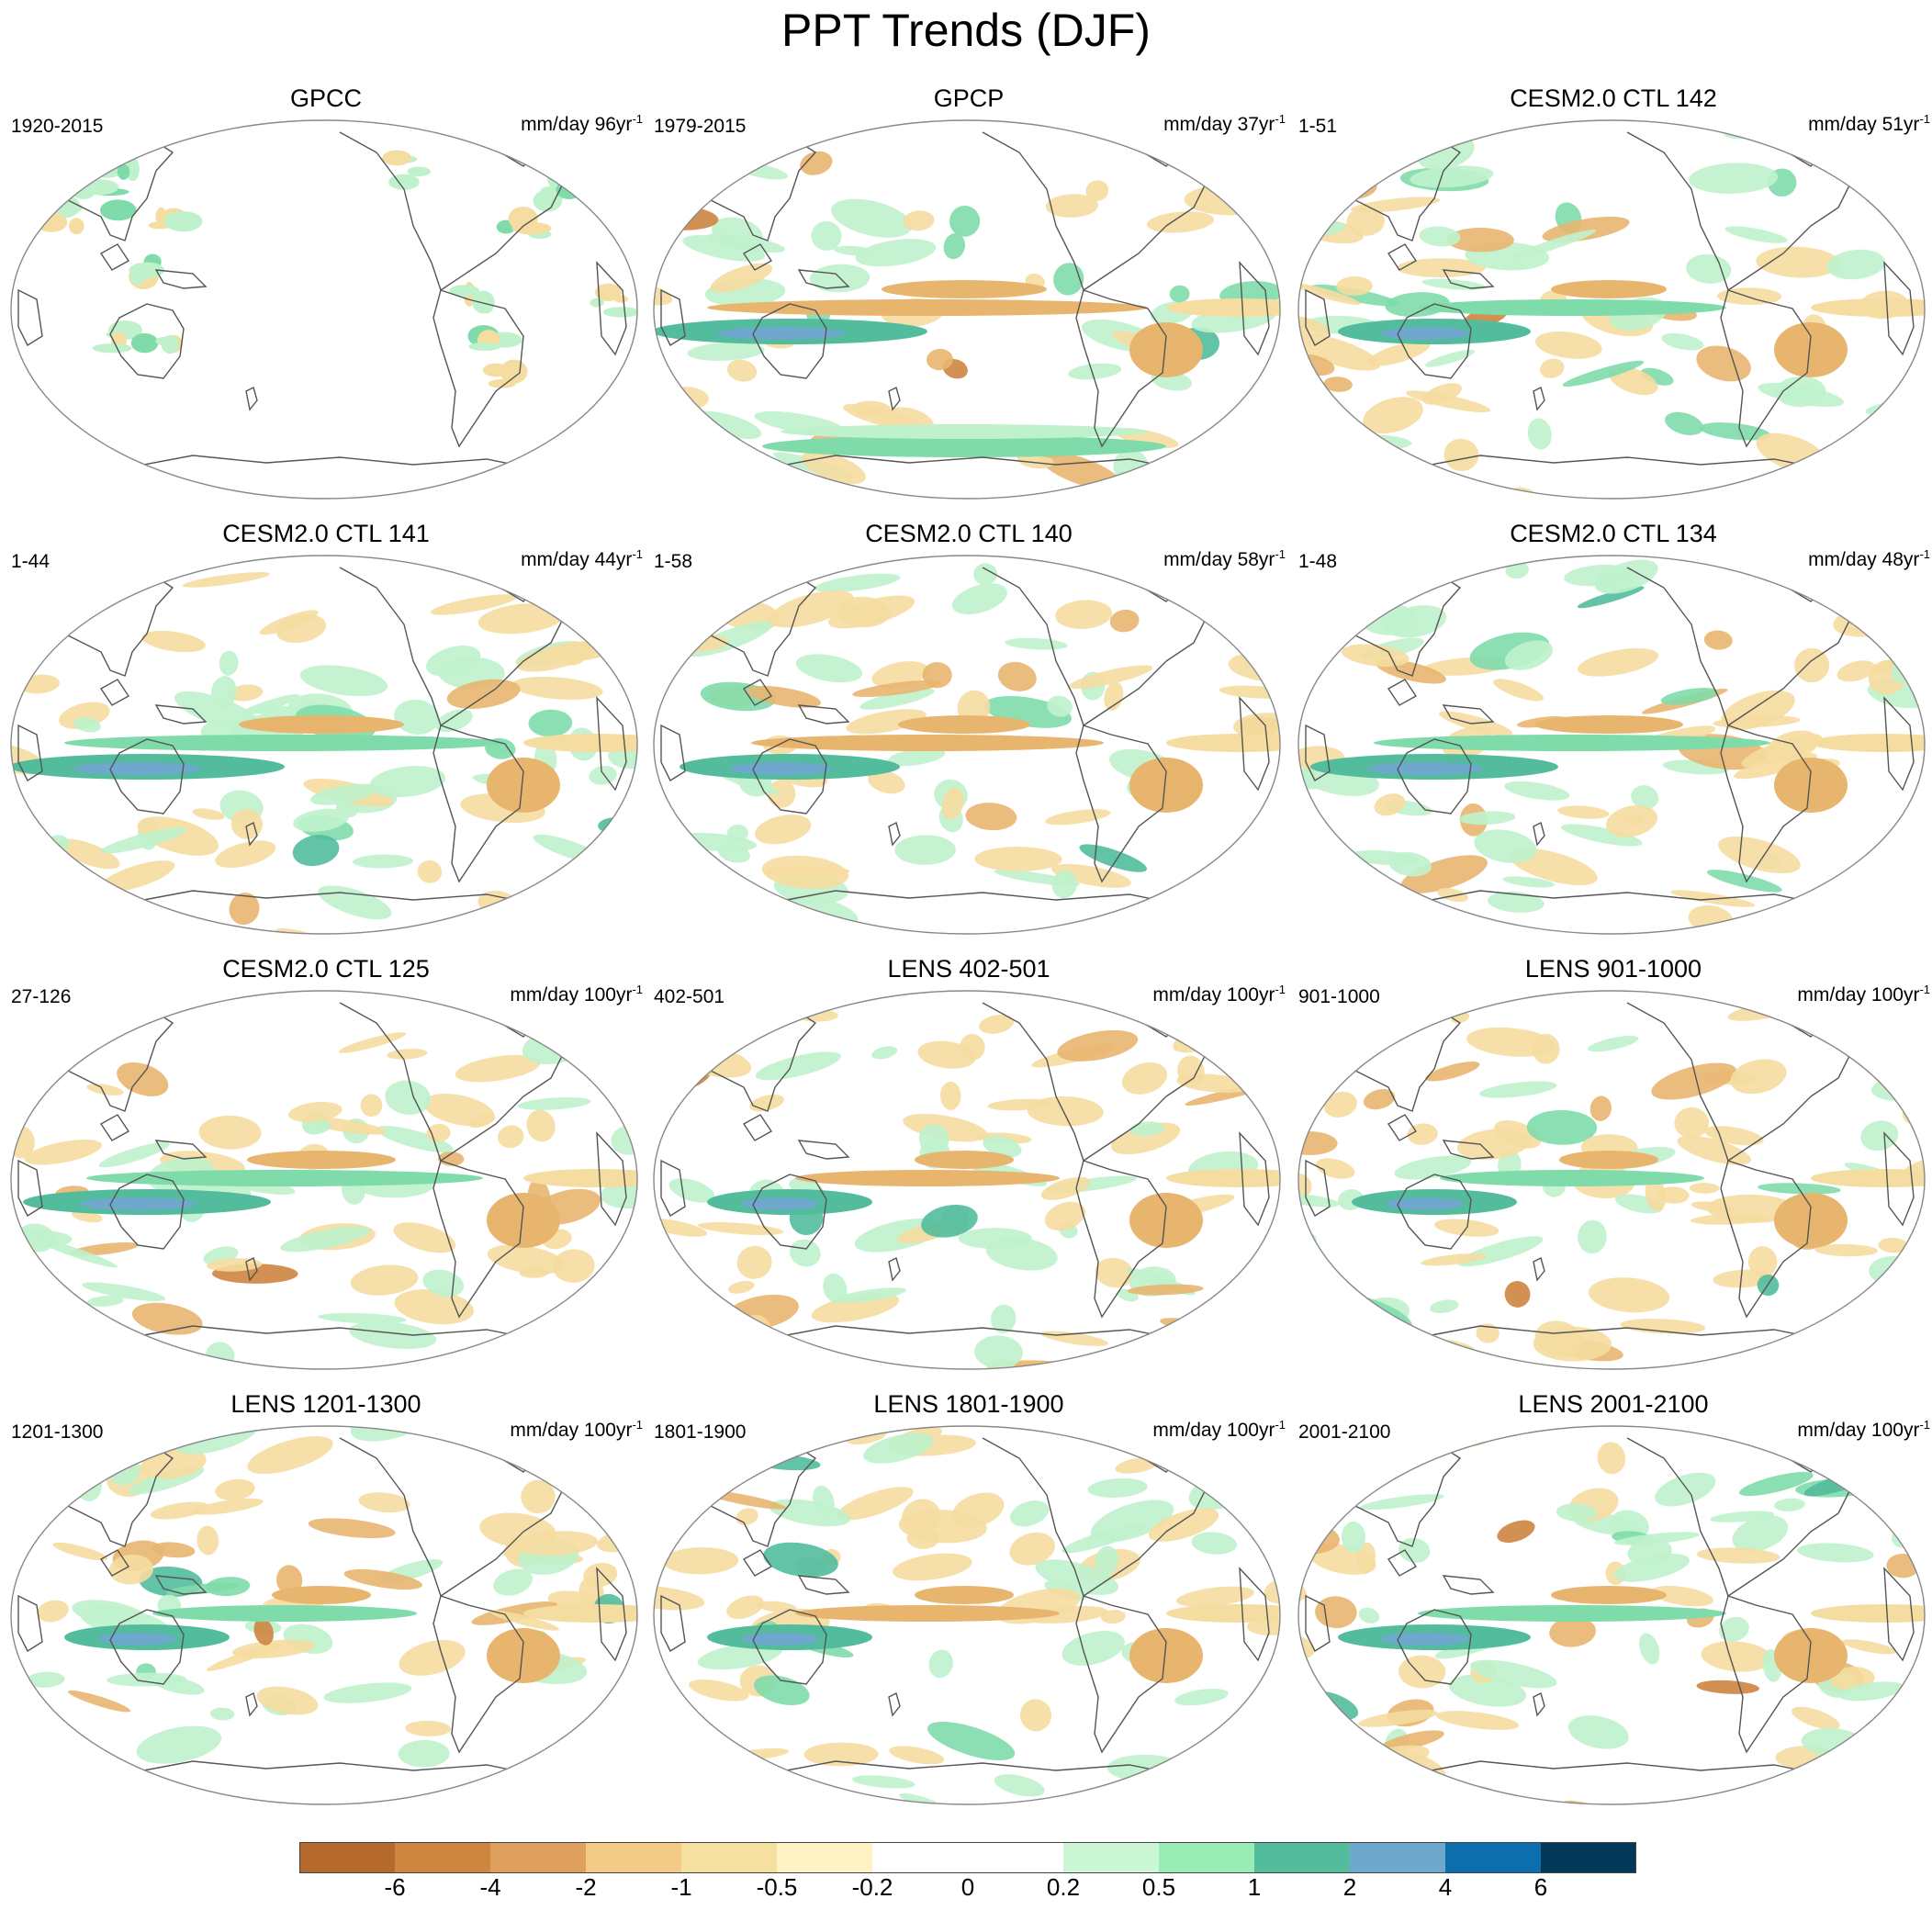 The height and width of the screenshot is (1910, 1932). What do you see at coordinates (1349, 1887) in the screenshot?
I see `colorbar-label: 2` at bounding box center [1349, 1887].